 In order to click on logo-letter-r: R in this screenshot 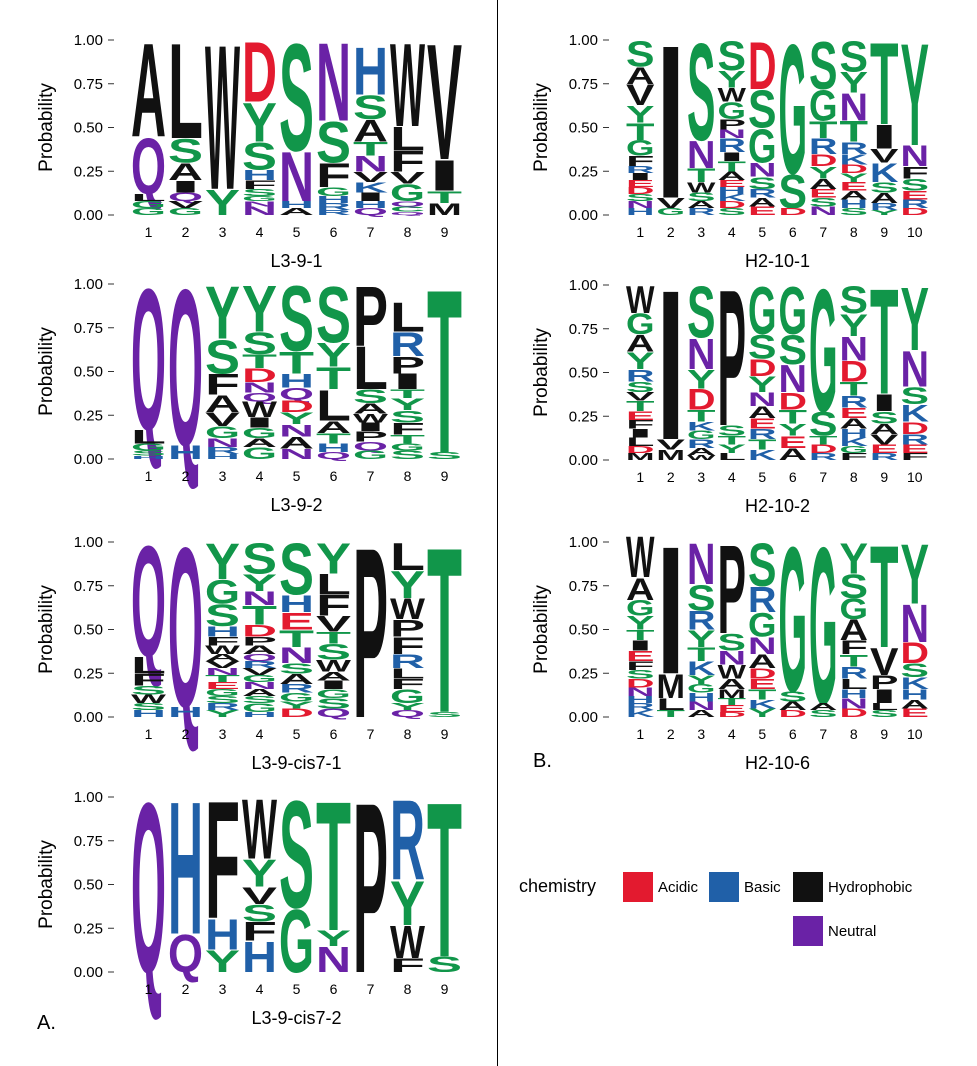, I will do `click(915, 439)`.